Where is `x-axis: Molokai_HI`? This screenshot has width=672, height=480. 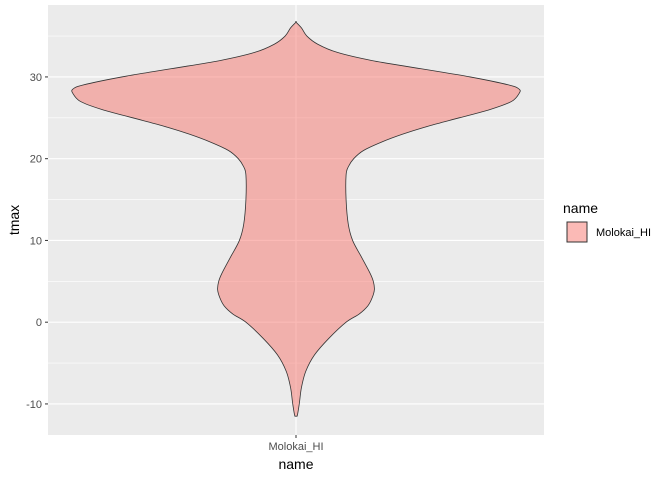
x-axis: Molokai_HI is located at coordinates (296, 444).